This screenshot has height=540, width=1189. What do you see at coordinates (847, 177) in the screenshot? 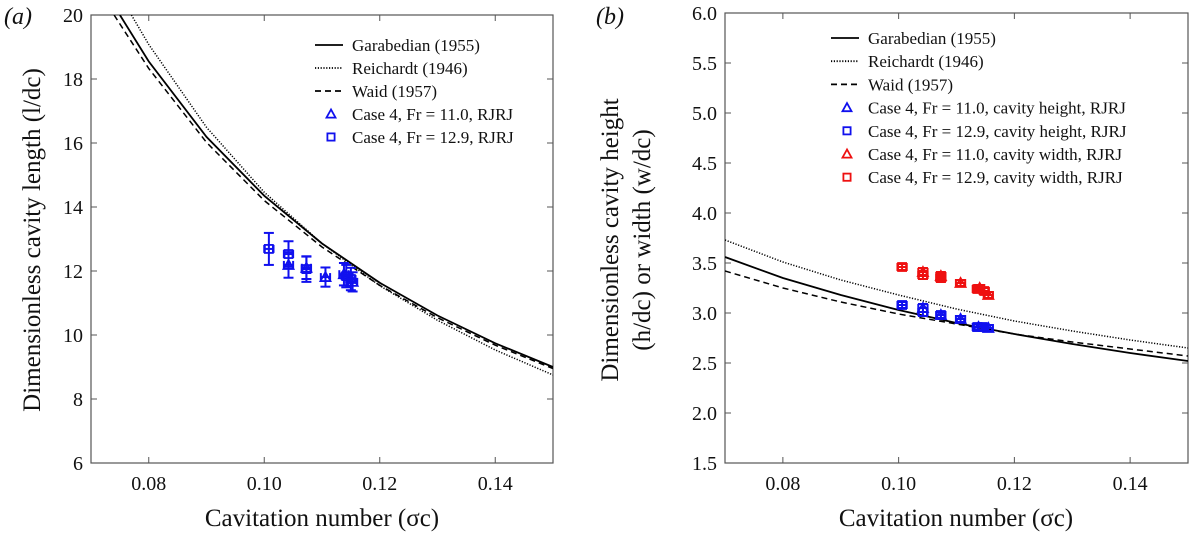
I see `legend-marker-case-4-fr-12-9-cavity-width-rjrj` at bounding box center [847, 177].